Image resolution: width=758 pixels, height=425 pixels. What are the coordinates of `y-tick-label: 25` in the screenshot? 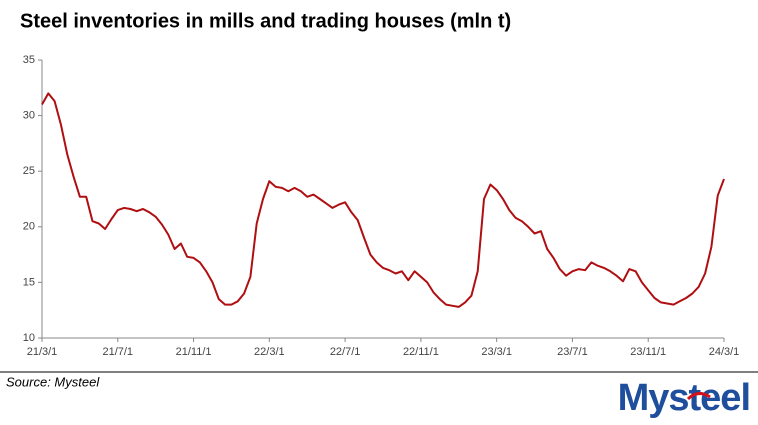 It's located at (29, 171).